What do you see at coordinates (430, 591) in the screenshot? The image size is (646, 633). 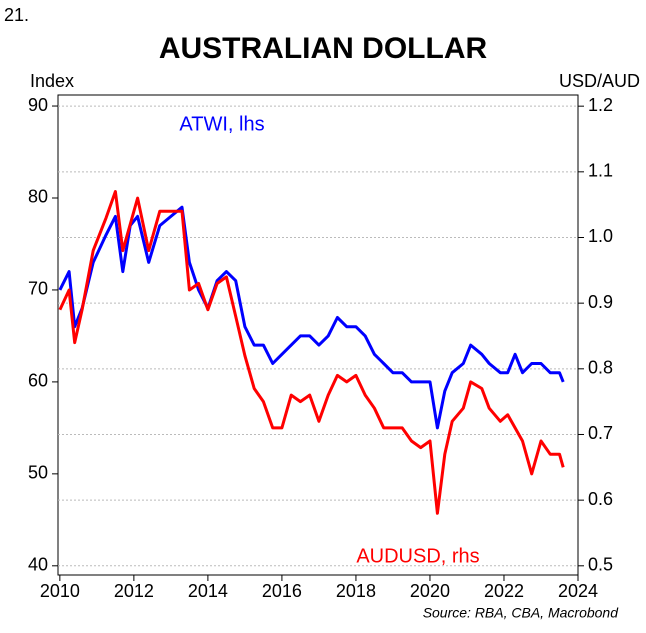 I see `x-tick-label: 2020` at bounding box center [430, 591].